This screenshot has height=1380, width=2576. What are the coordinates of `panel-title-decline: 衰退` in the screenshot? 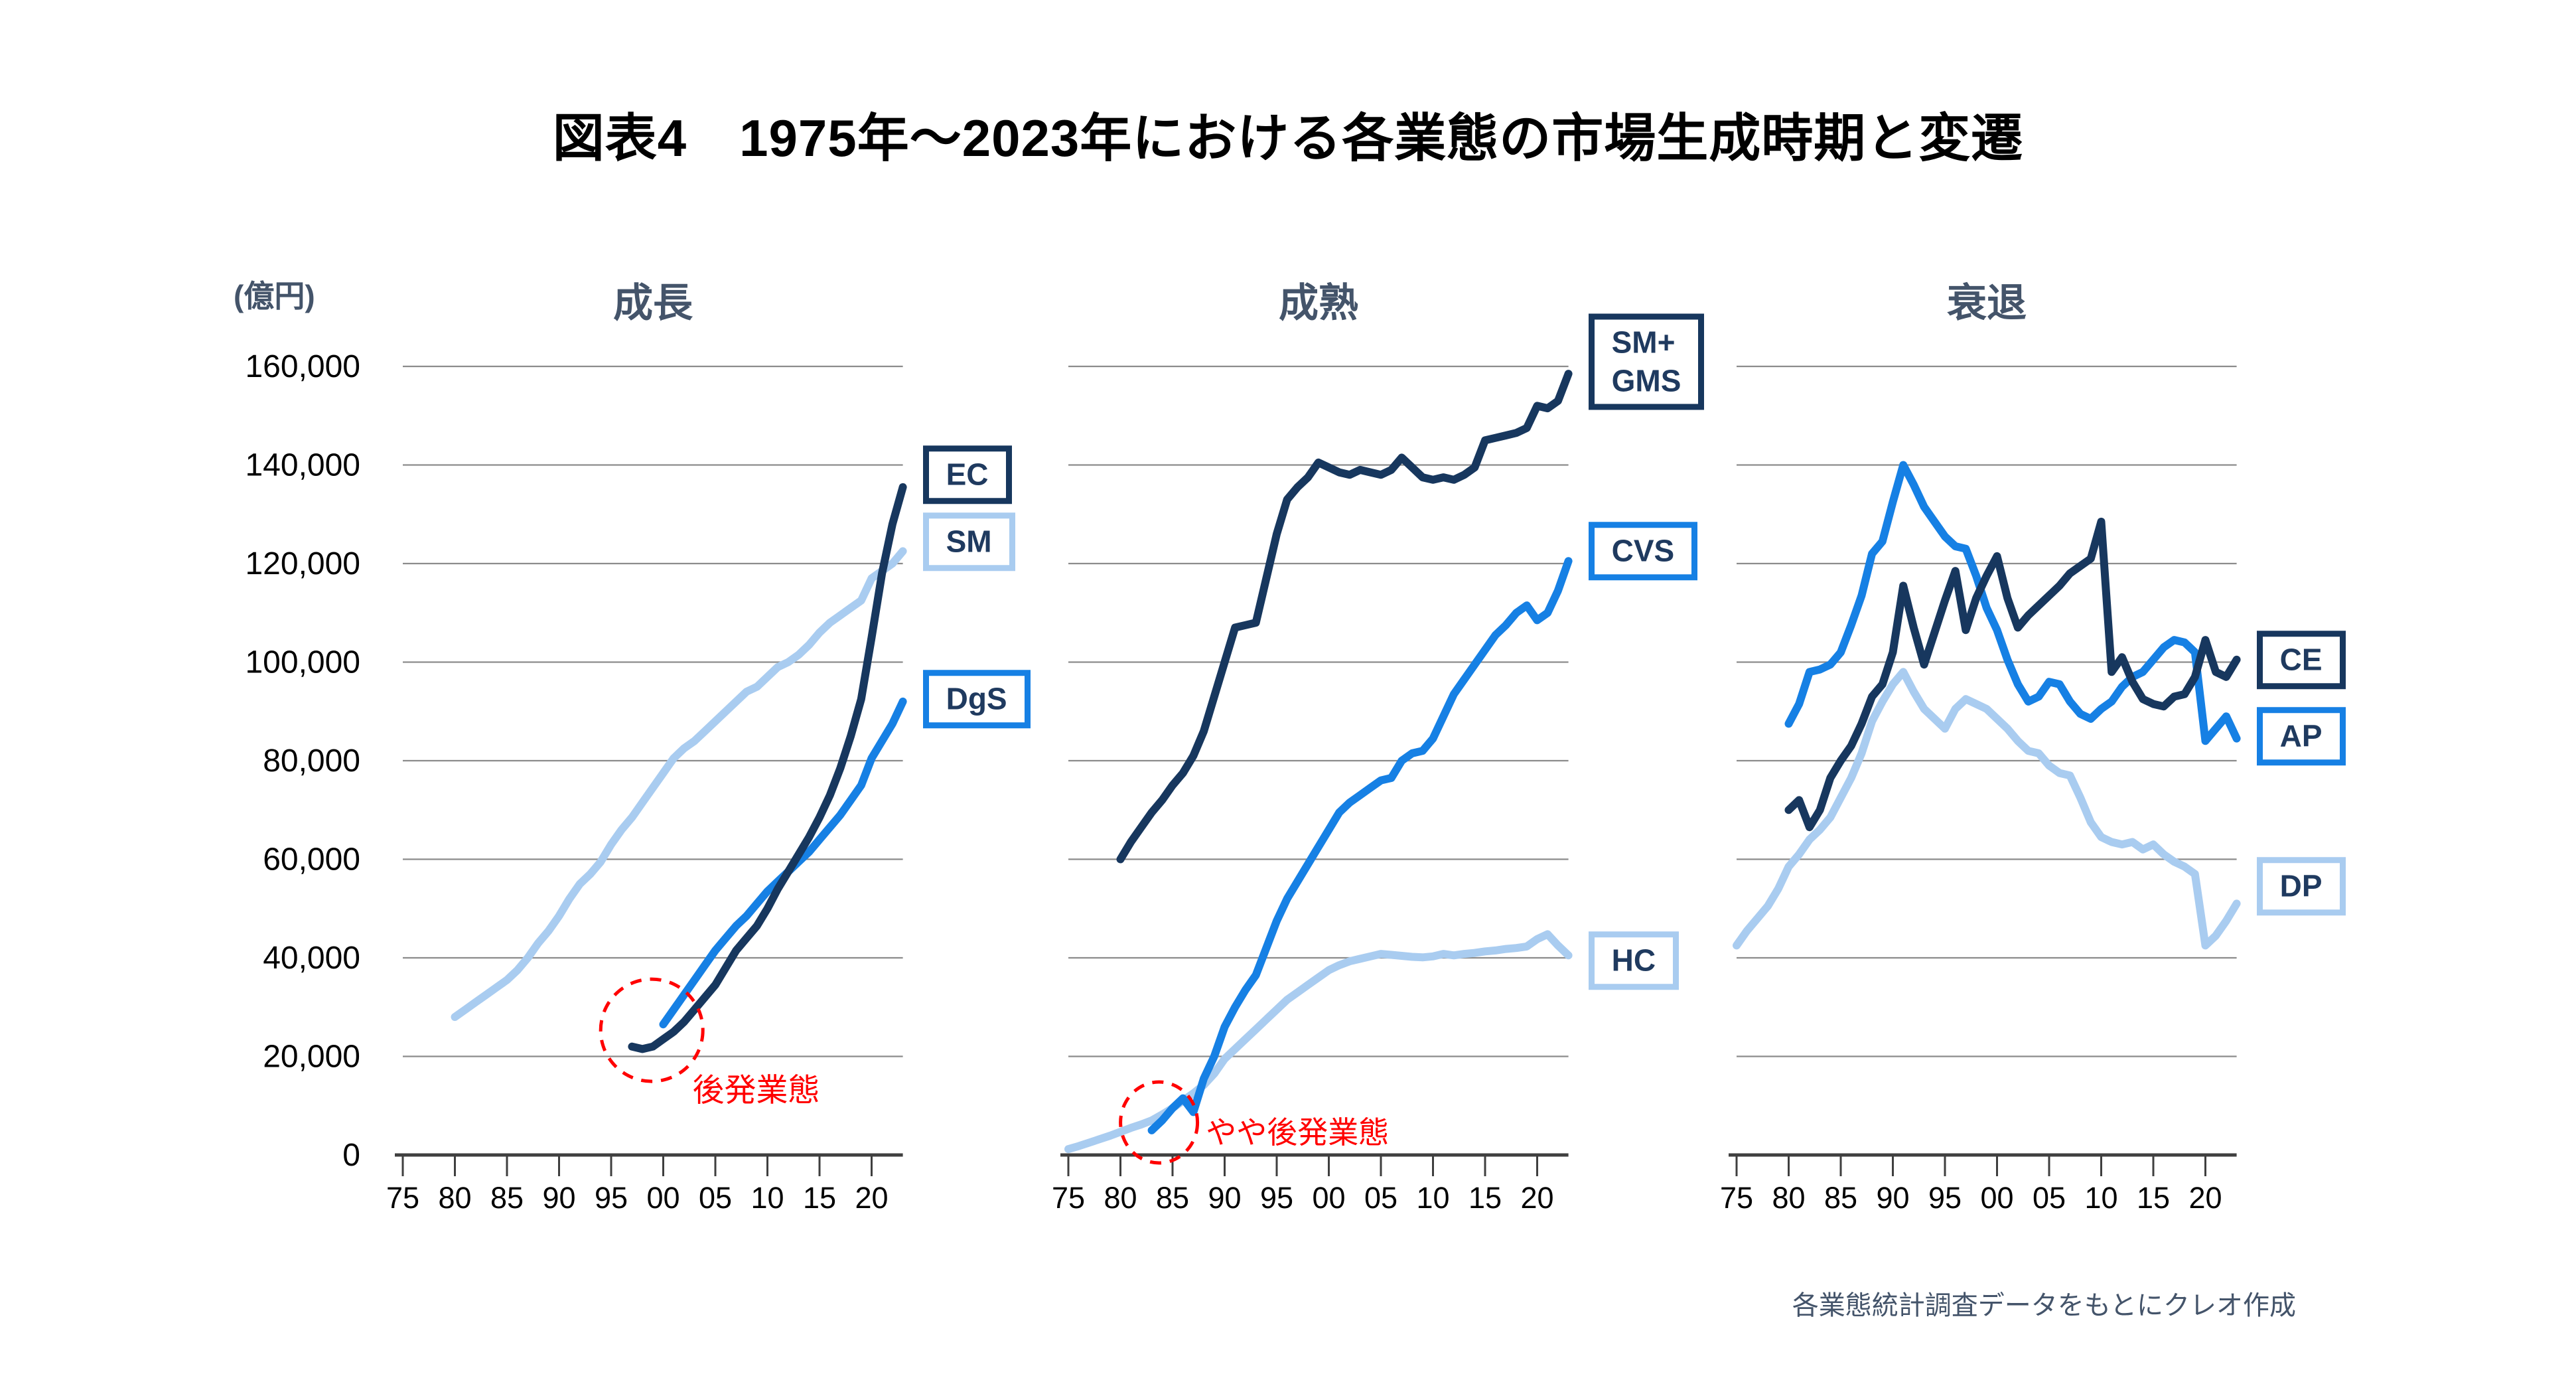 It's located at (1987, 303).